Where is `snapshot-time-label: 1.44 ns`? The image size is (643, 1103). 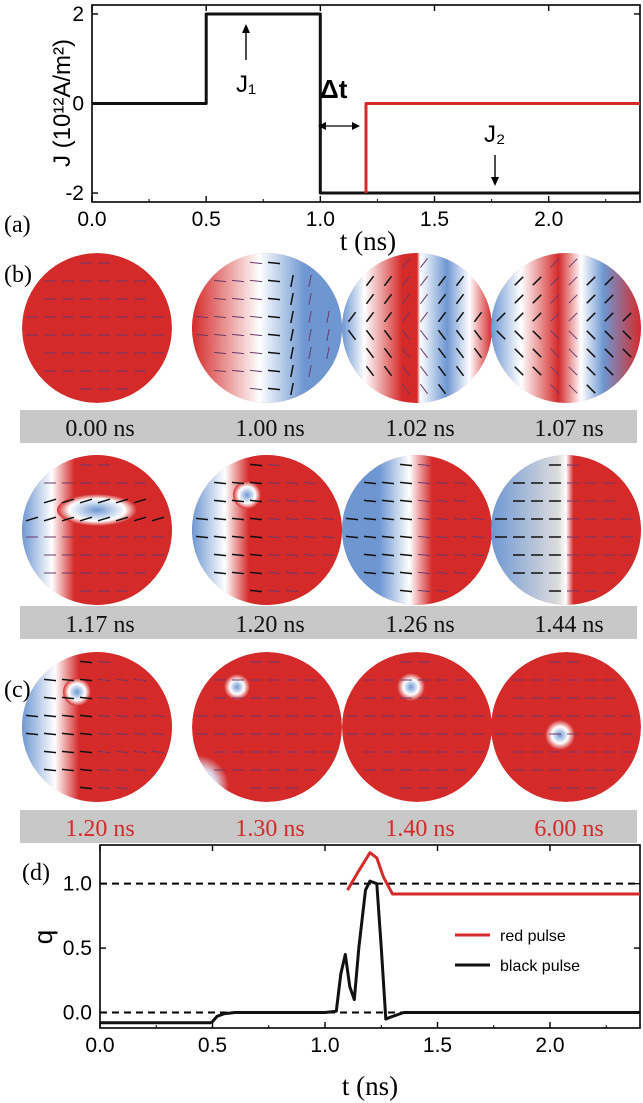
snapshot-time-label: 1.44 ns is located at coordinates (568, 625).